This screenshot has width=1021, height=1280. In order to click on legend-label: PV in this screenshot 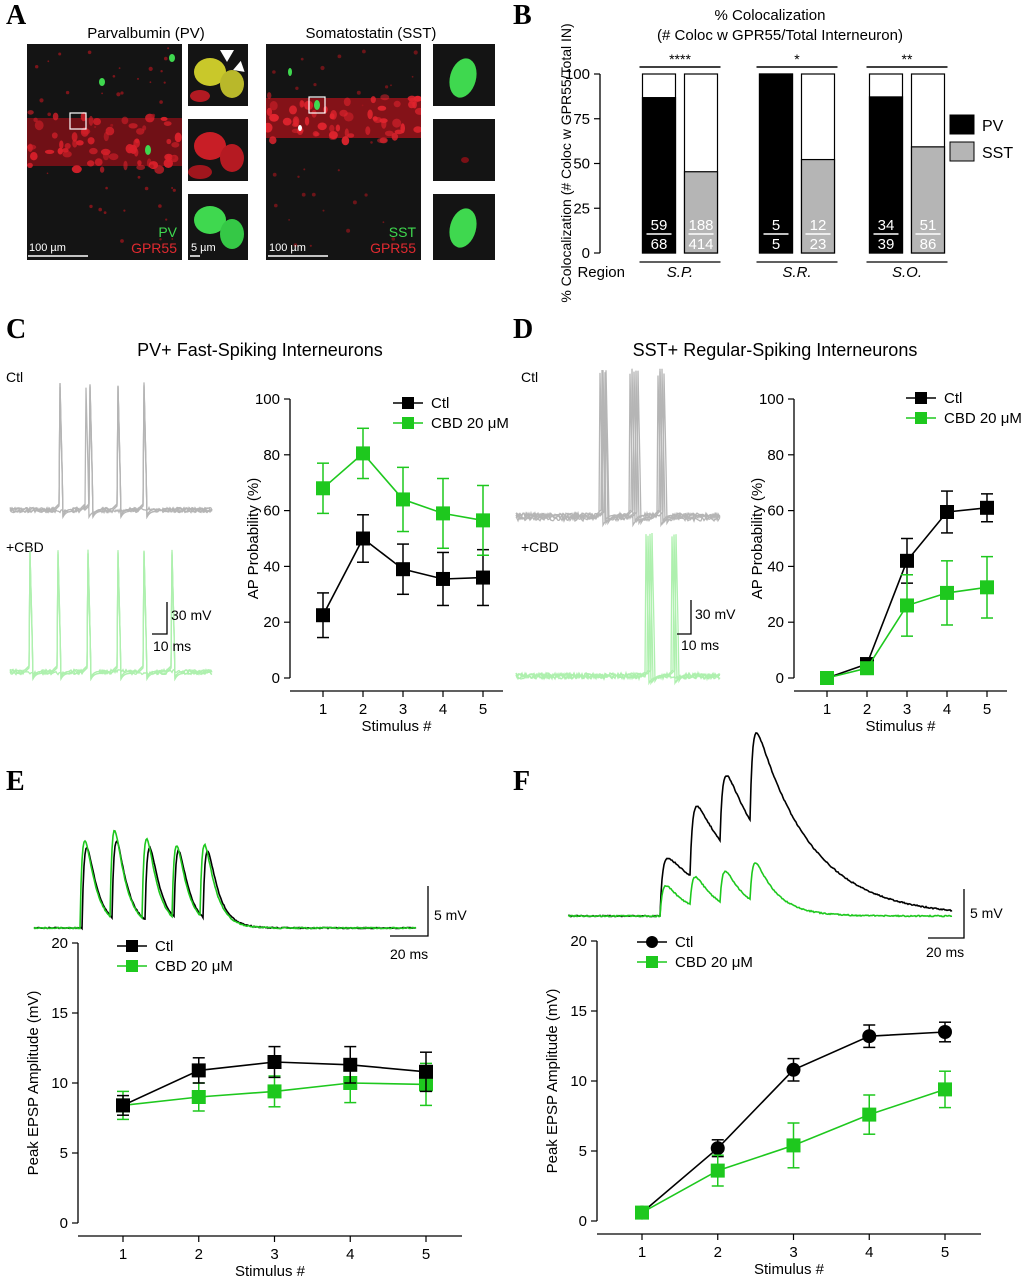, I will do `click(993, 126)`.